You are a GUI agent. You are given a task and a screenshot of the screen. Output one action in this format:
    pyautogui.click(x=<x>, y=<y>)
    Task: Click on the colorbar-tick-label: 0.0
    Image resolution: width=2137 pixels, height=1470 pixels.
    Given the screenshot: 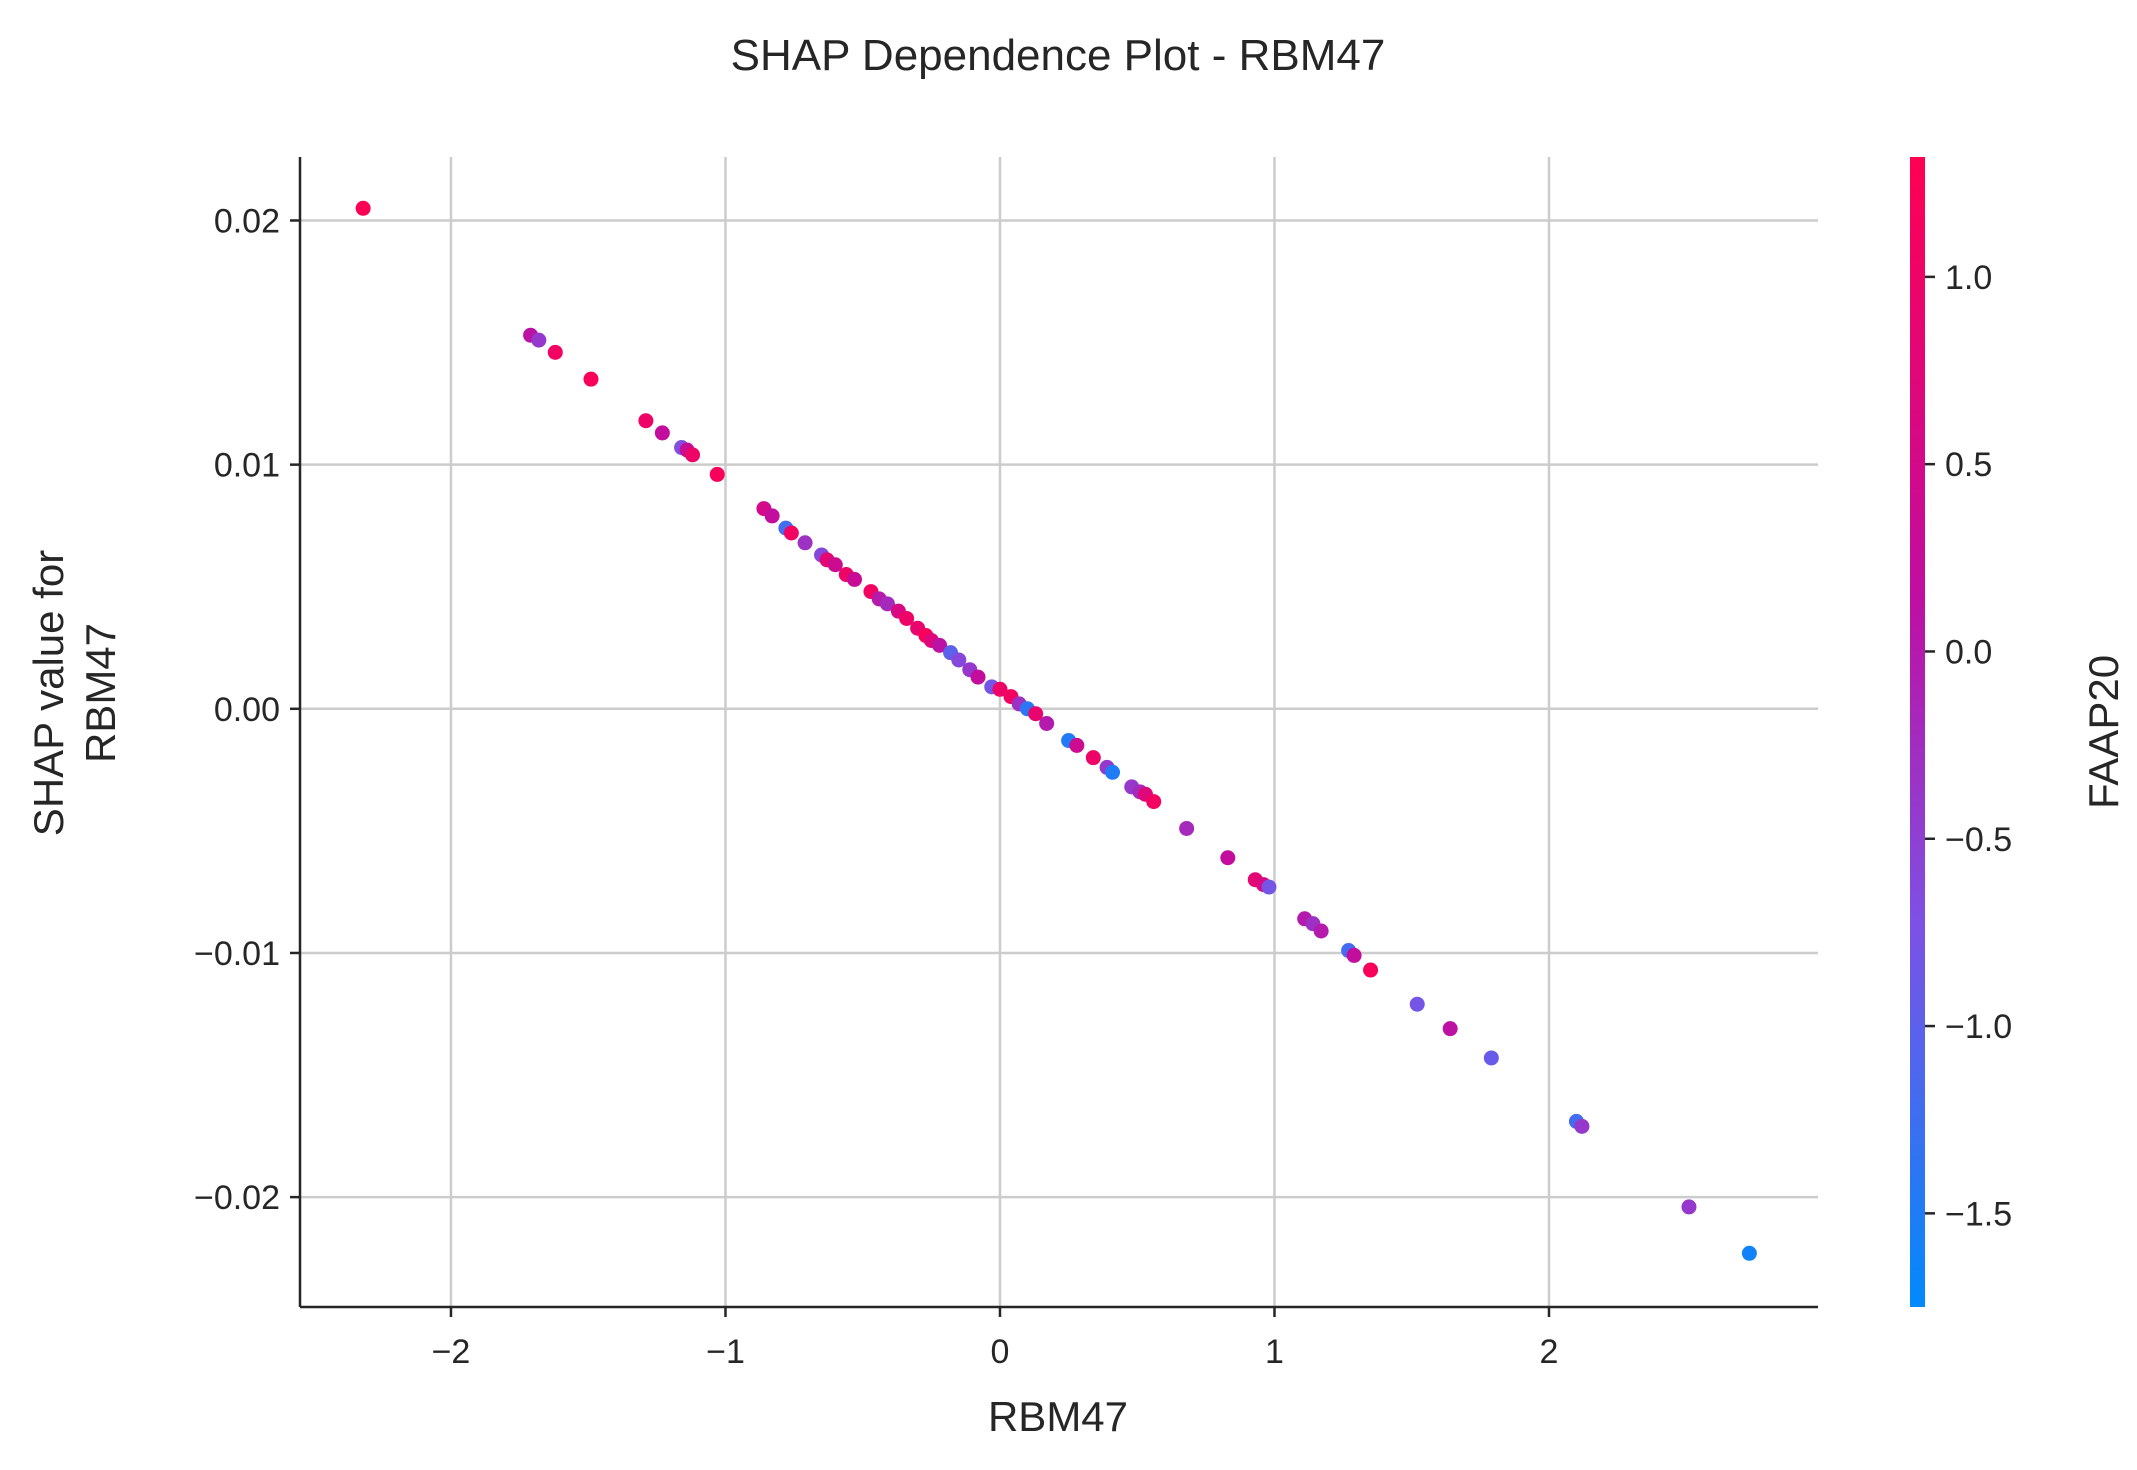 What is the action you would take?
    pyautogui.click(x=1968, y=652)
    